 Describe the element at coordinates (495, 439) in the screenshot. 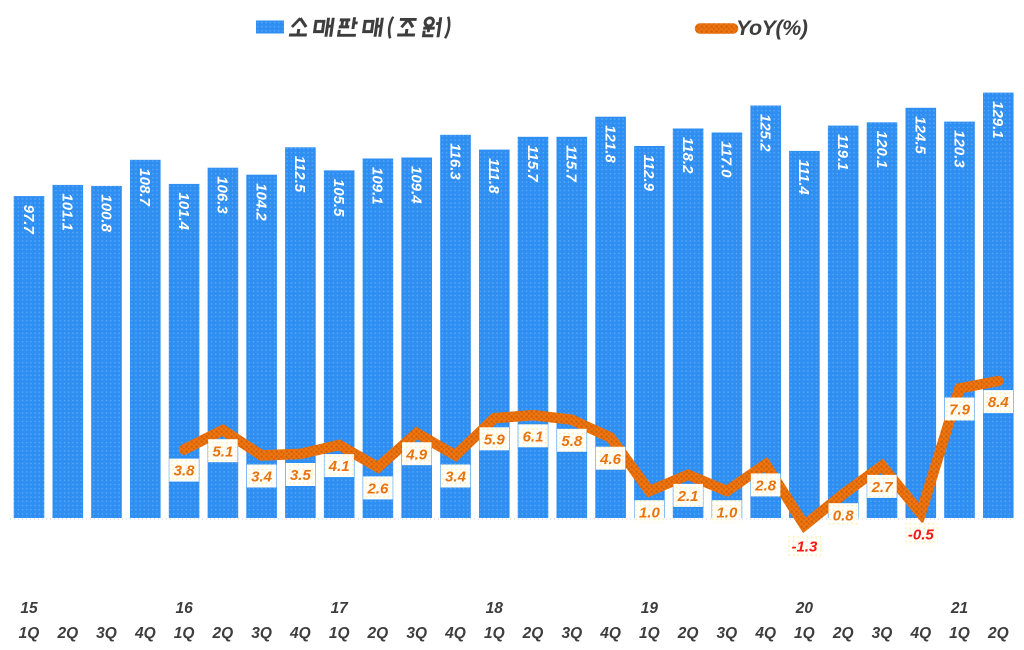

I see `svg-text: 5.9` at that location.